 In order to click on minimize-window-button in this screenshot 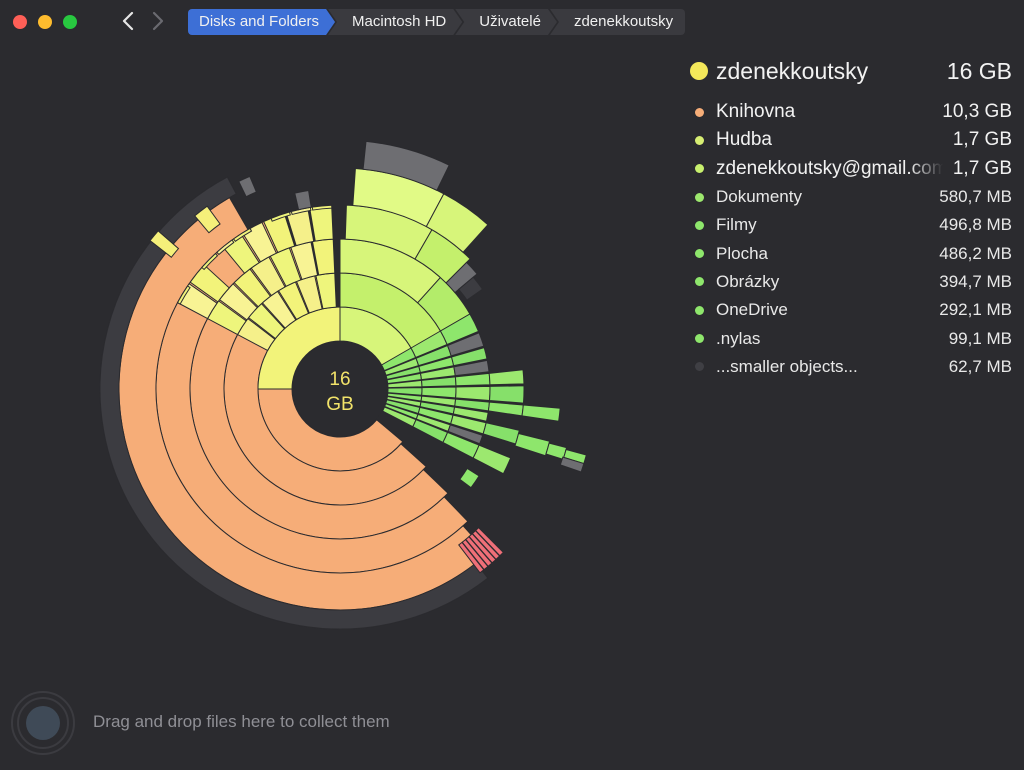, I will do `click(45, 22)`.